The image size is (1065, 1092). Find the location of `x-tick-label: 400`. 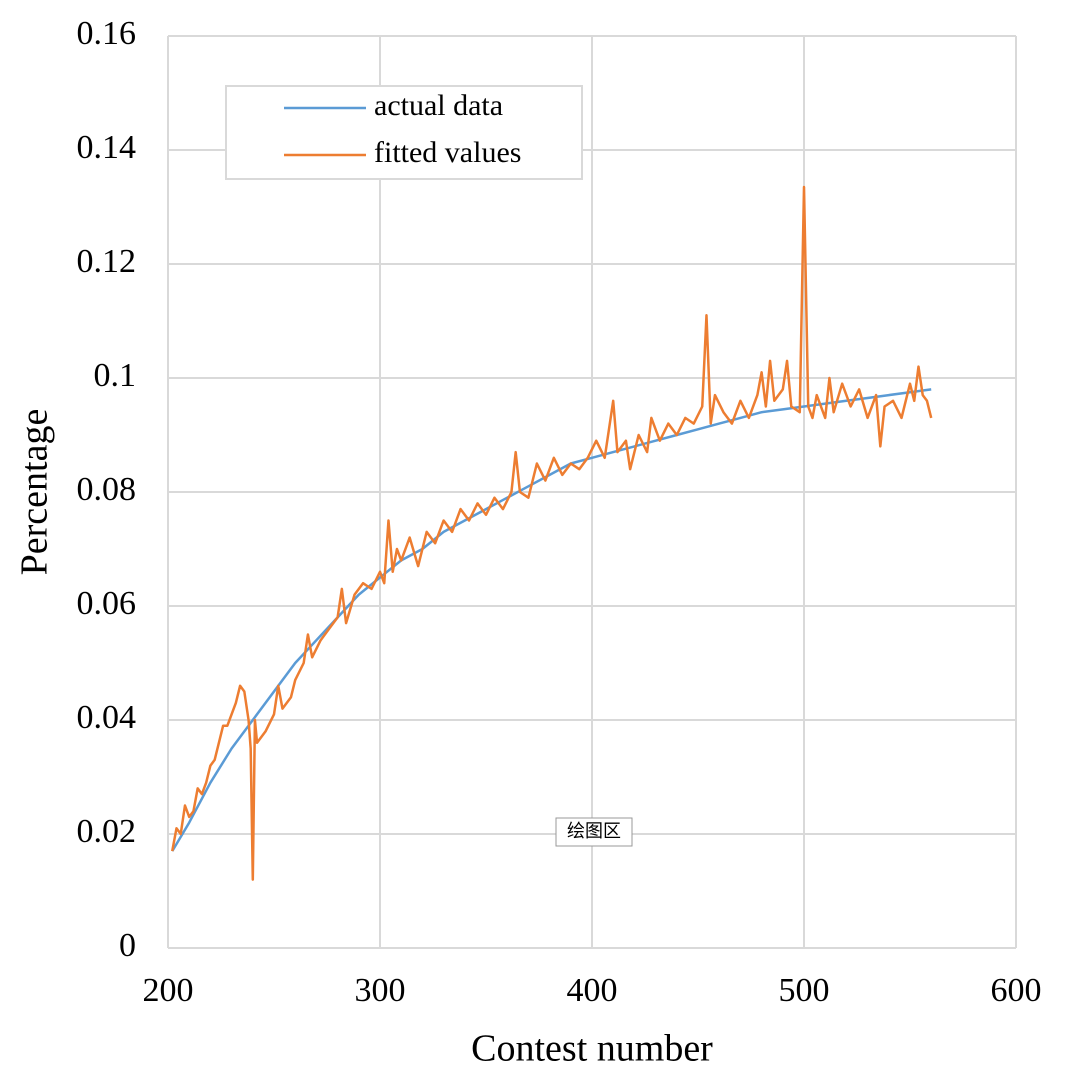

x-tick-label: 400 is located at coordinates (592, 990).